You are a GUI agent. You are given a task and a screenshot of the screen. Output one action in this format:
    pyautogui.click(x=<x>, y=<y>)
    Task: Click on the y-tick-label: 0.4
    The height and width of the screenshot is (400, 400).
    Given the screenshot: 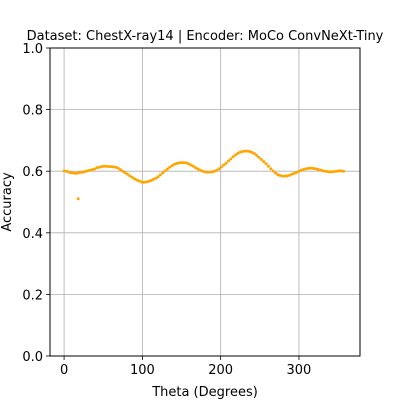 What is the action you would take?
    pyautogui.click(x=32, y=234)
    